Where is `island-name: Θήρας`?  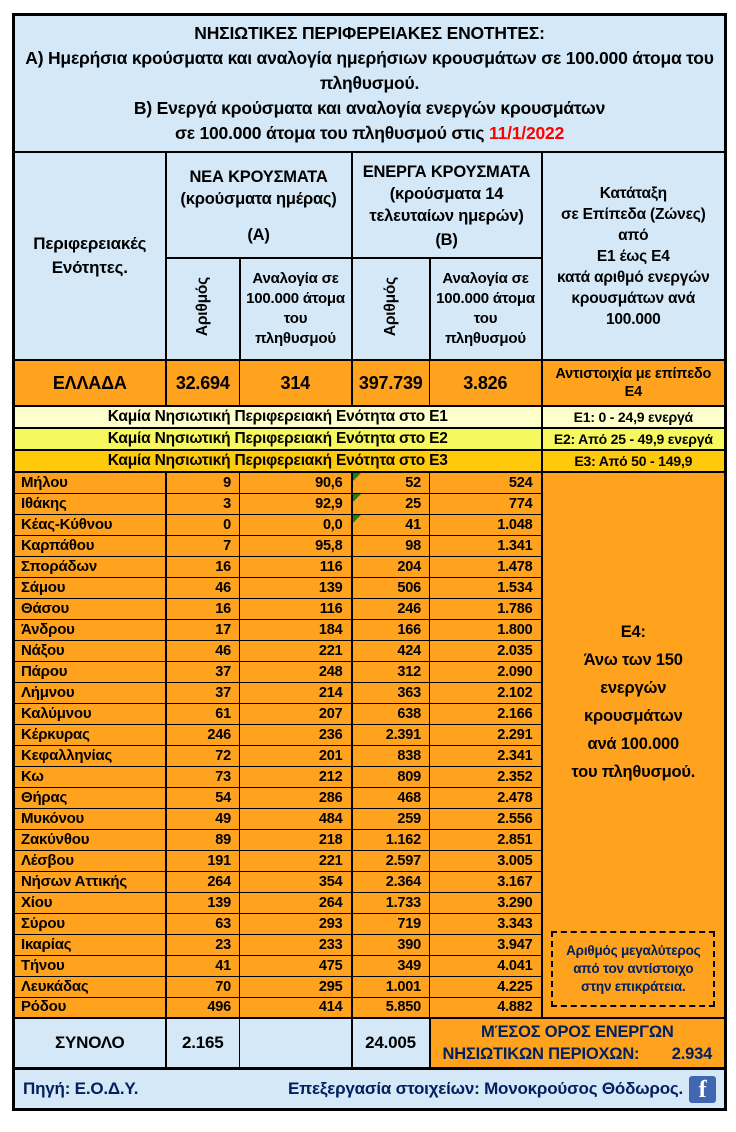 island-name: Θήρας is located at coordinates (89, 797).